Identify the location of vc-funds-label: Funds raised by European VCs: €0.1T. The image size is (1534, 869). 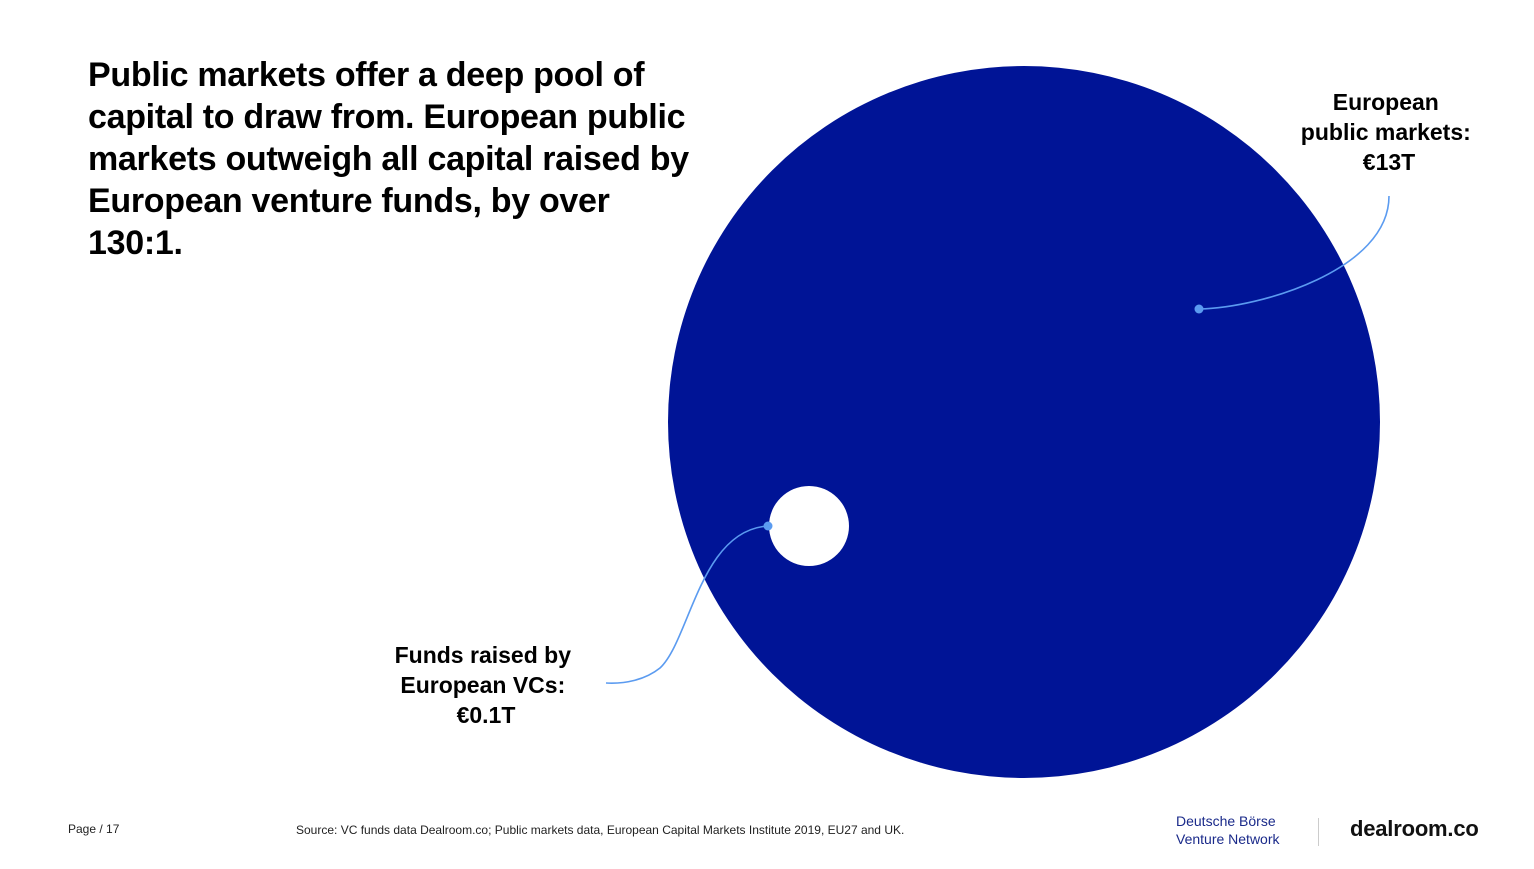
(486, 685).